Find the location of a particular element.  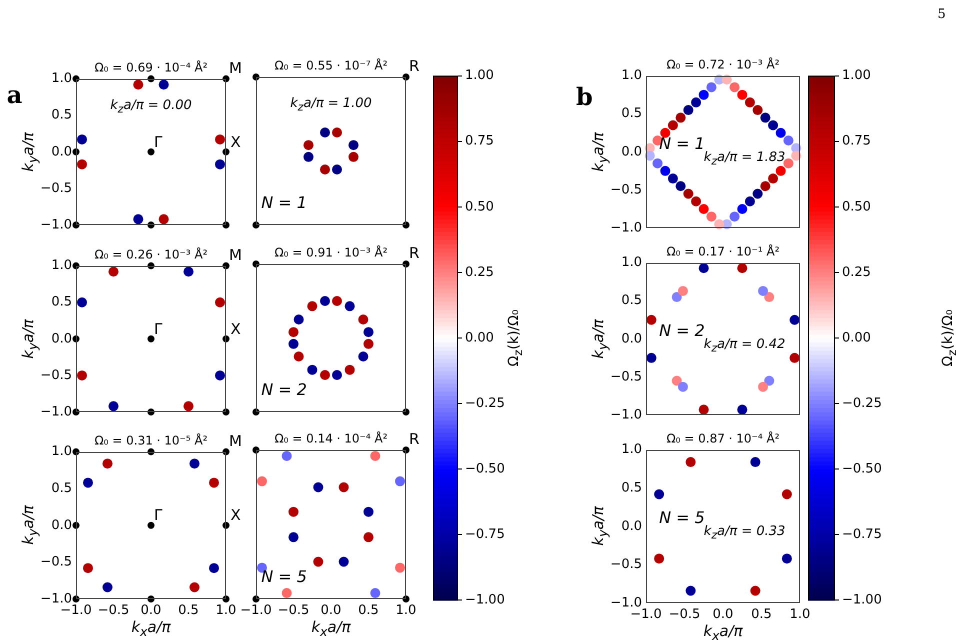

color-bar-label: 0.75 is located at coordinates (479, 141).